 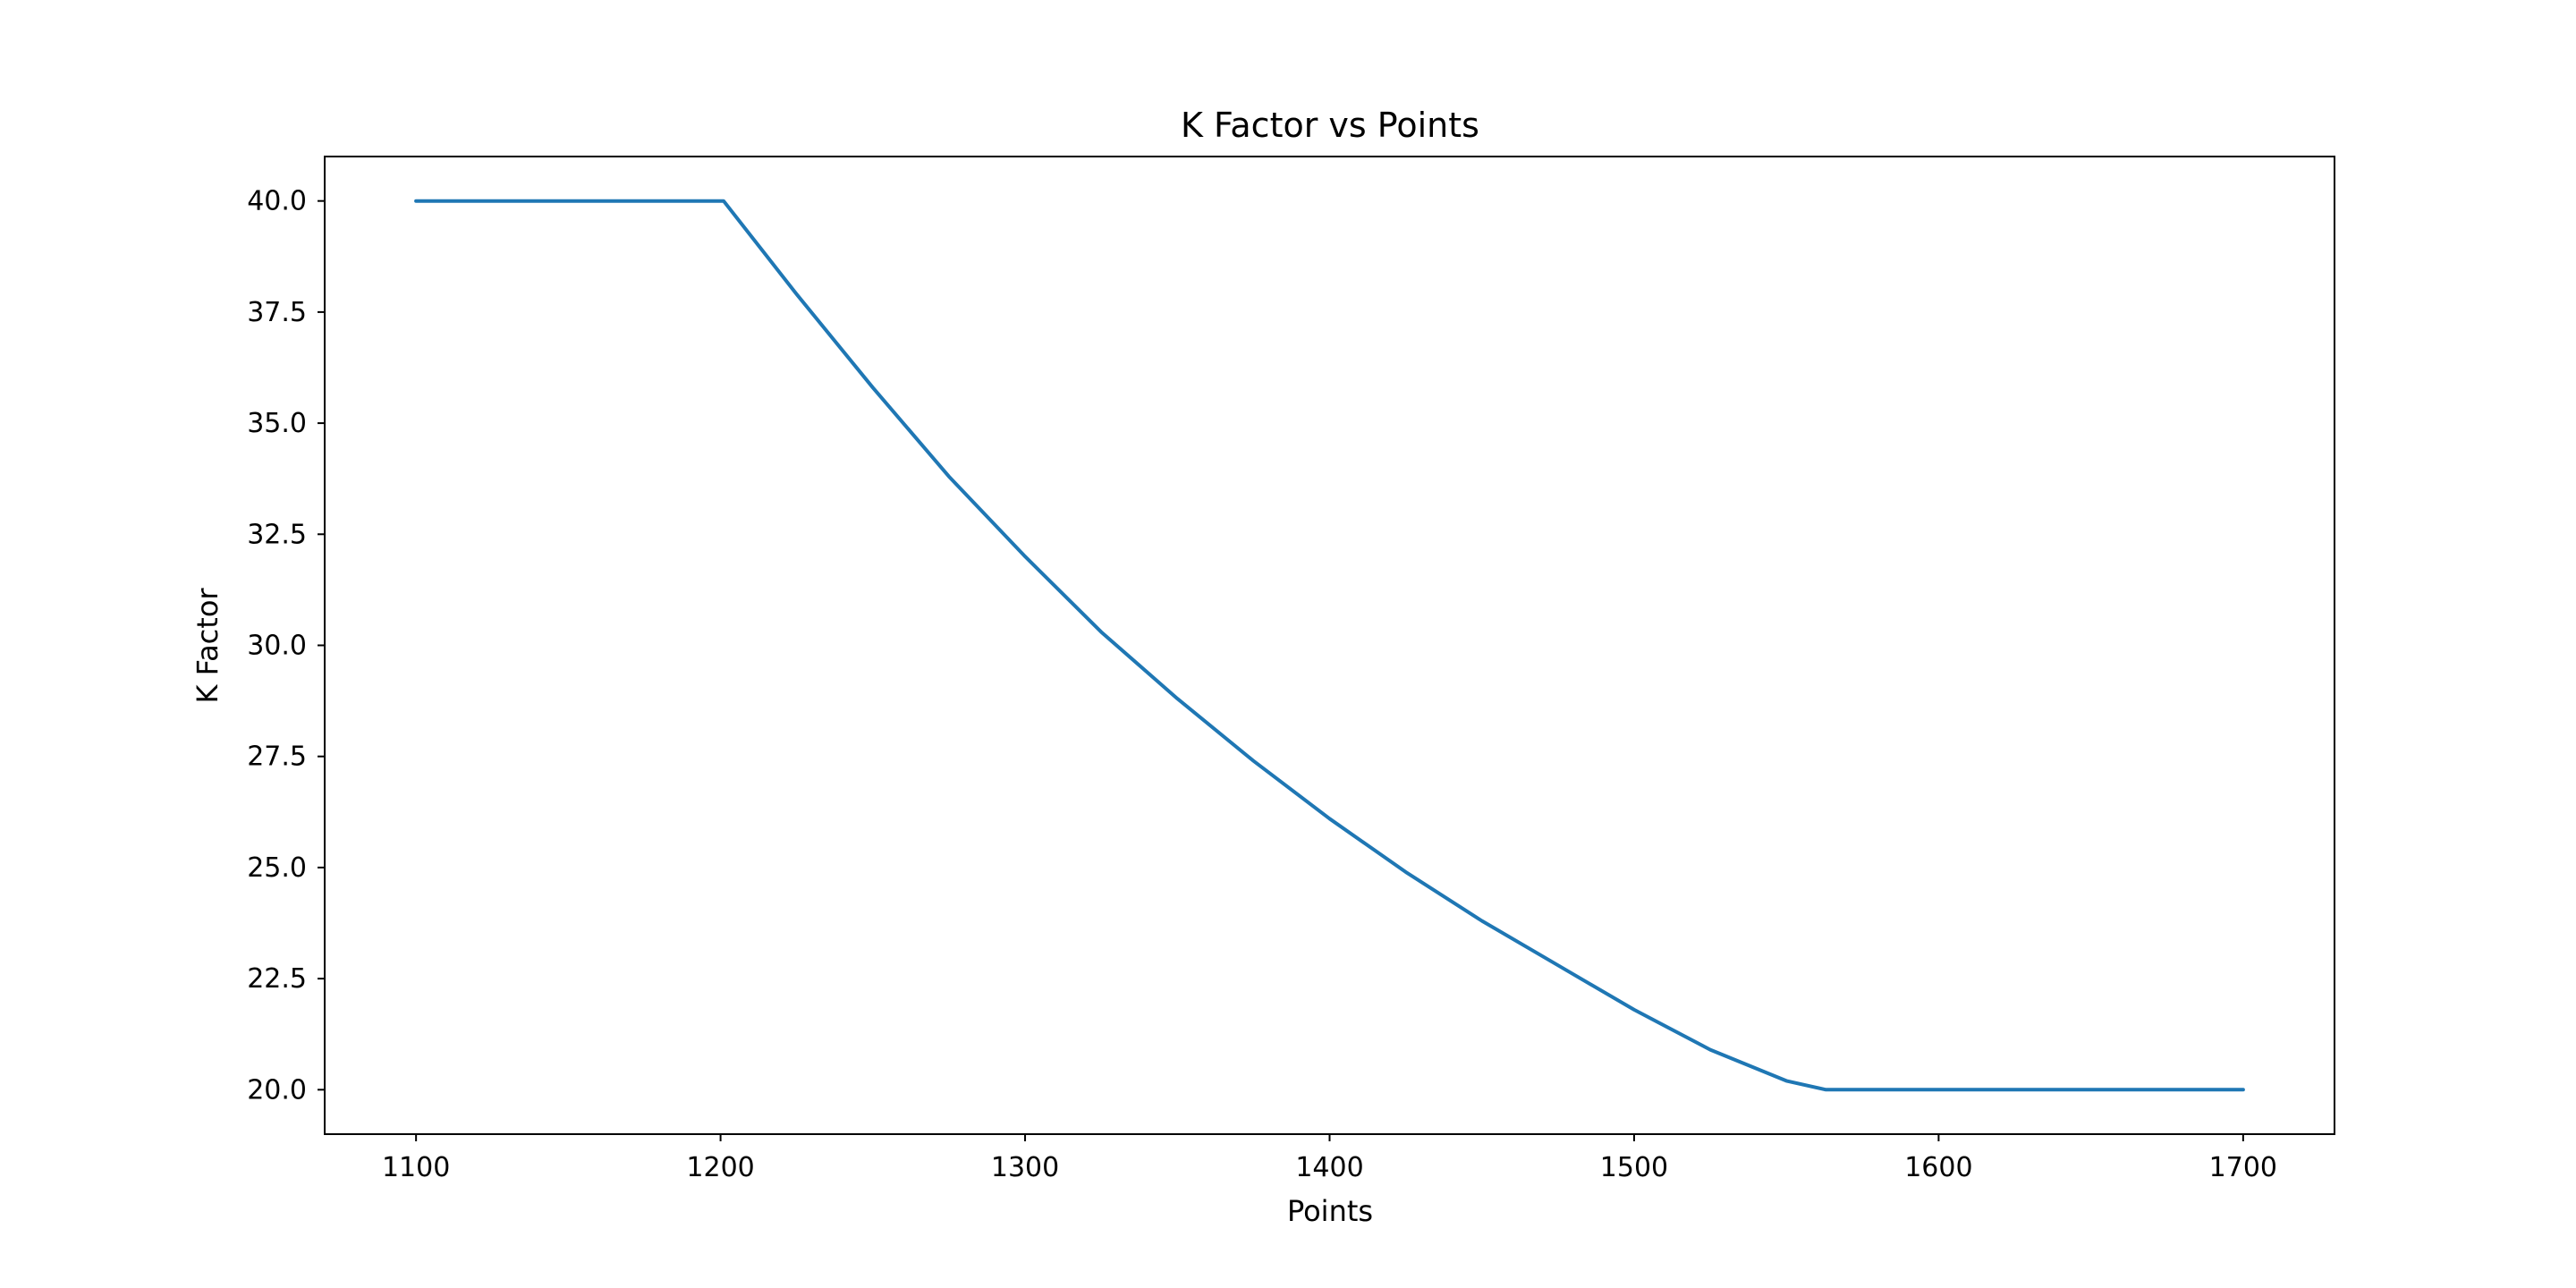 I want to click on y-tick-label: 30.0, so click(x=277, y=646).